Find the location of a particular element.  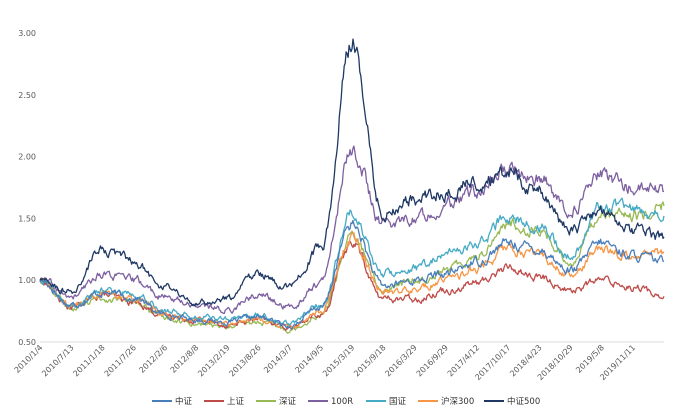

x-tick-label: 2014/3/7 is located at coordinates (278, 359).